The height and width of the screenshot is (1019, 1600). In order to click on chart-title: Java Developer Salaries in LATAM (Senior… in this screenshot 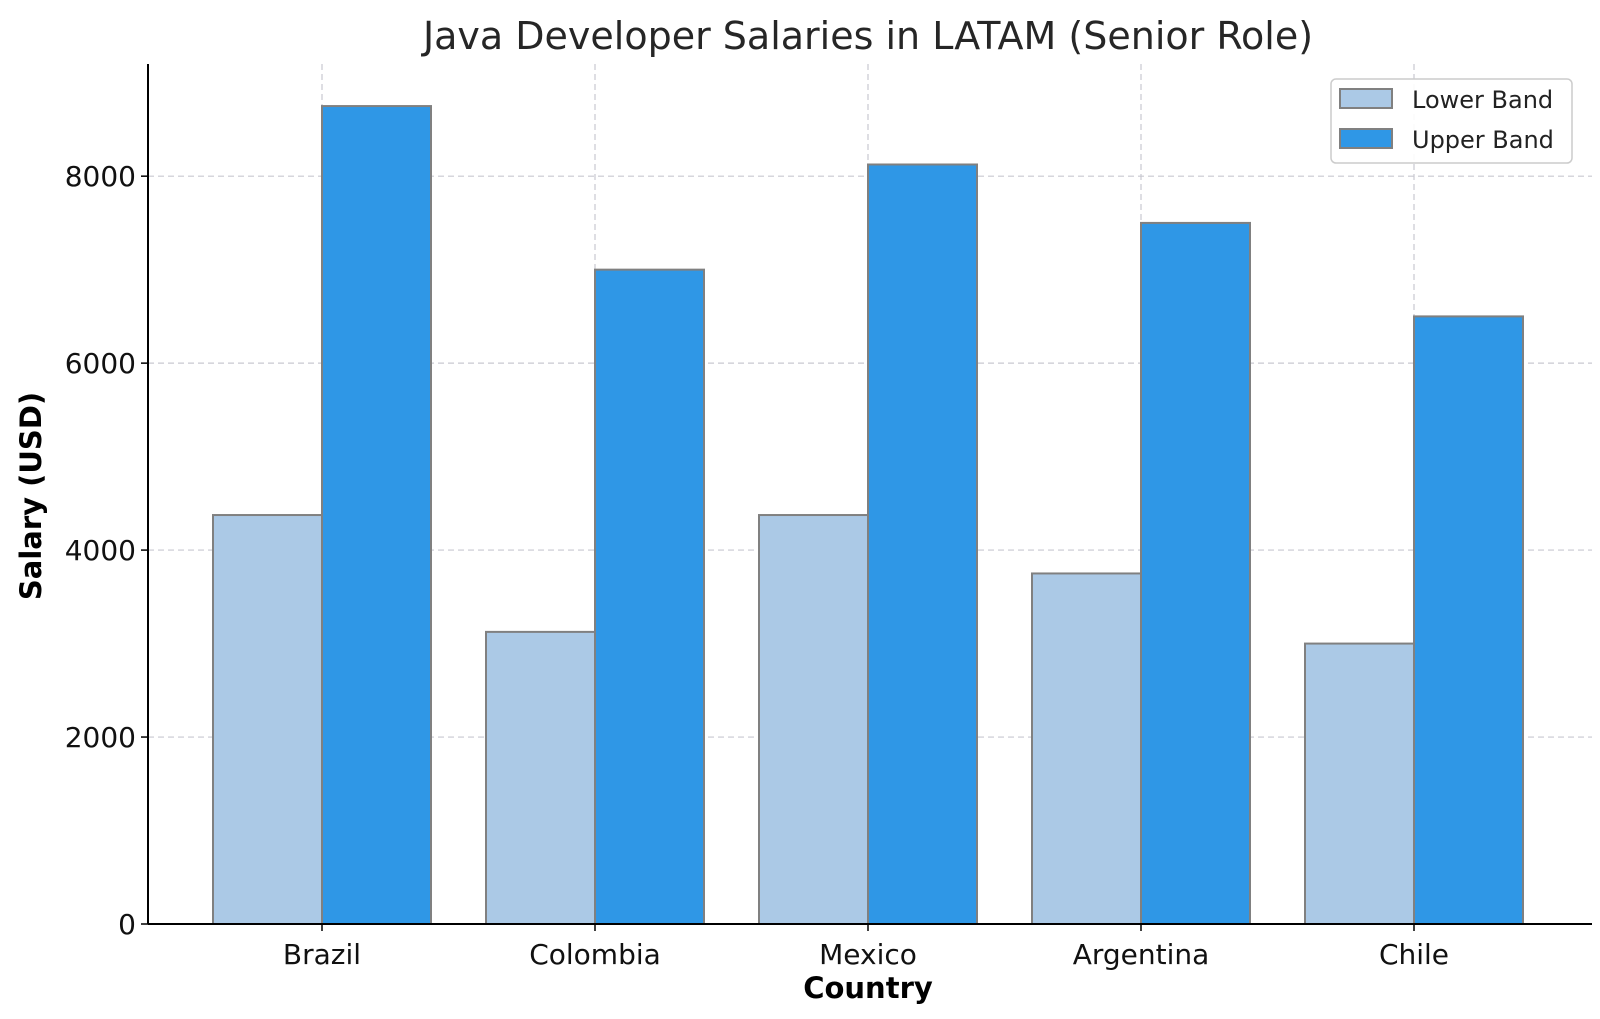, I will do `click(867, 36)`.